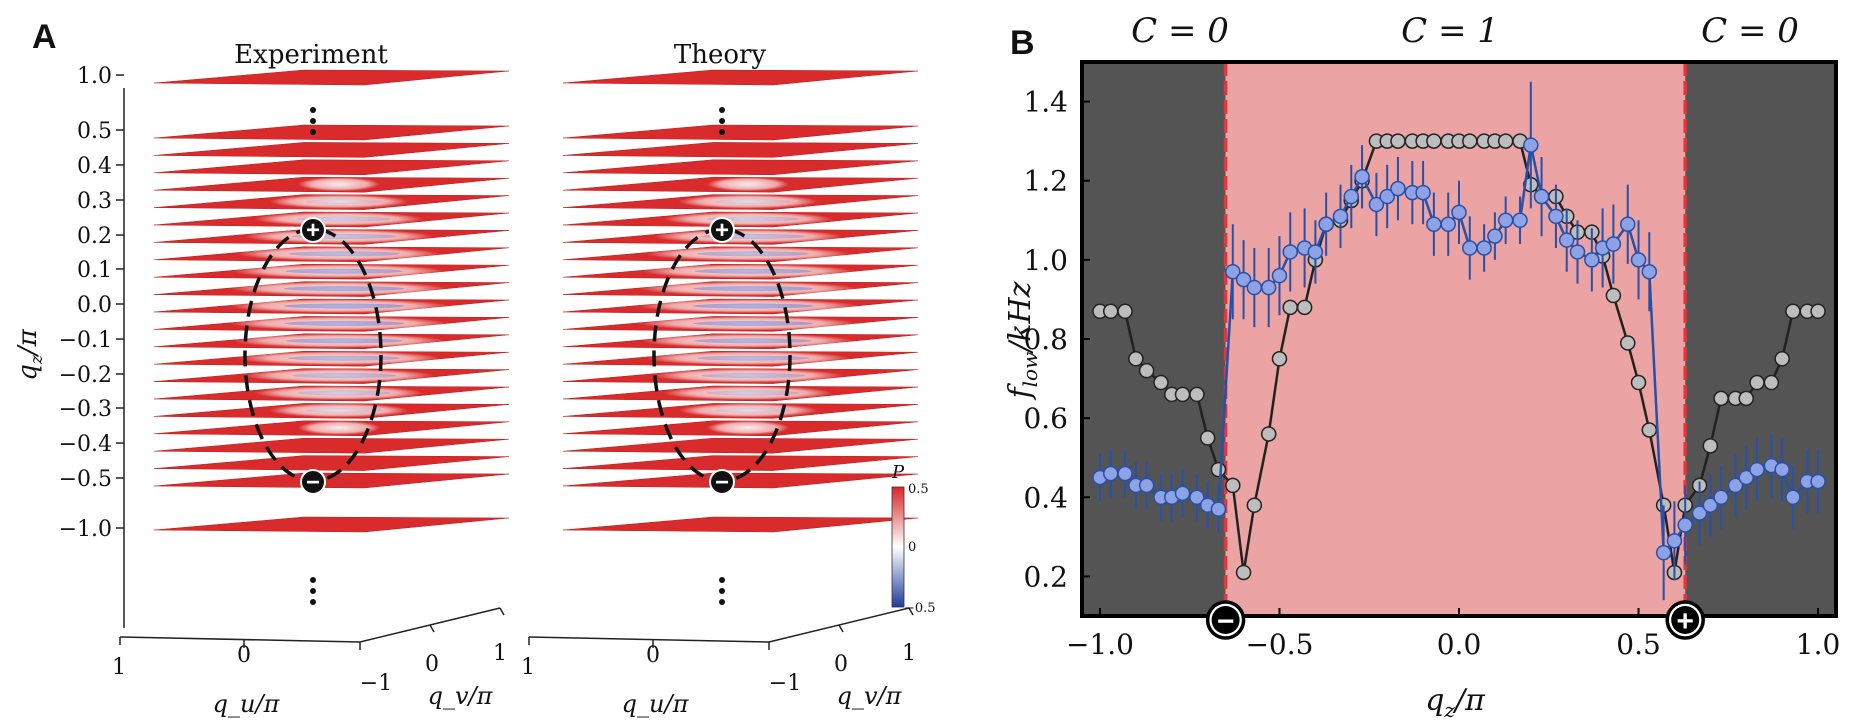  Describe the element at coordinates (85, 375) in the screenshot. I see `z-tick-label: −0.2` at that location.